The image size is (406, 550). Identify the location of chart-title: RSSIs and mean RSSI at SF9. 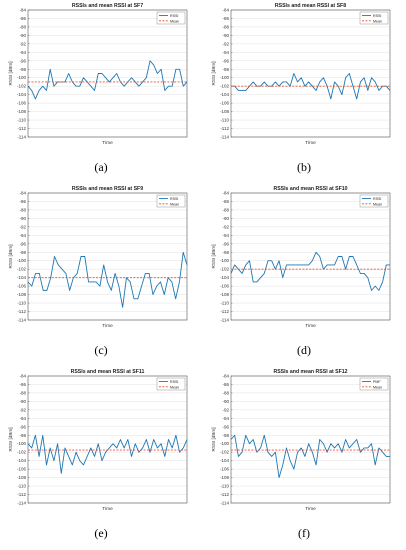
(107, 189).